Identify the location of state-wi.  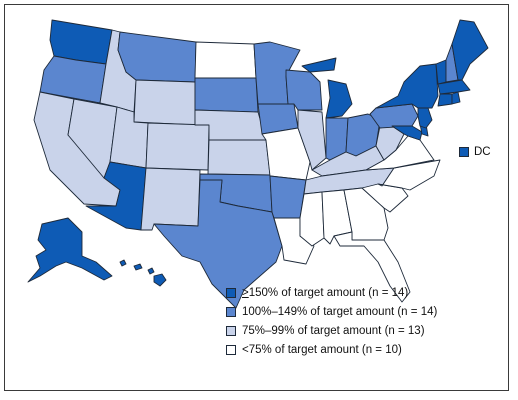
(304, 90).